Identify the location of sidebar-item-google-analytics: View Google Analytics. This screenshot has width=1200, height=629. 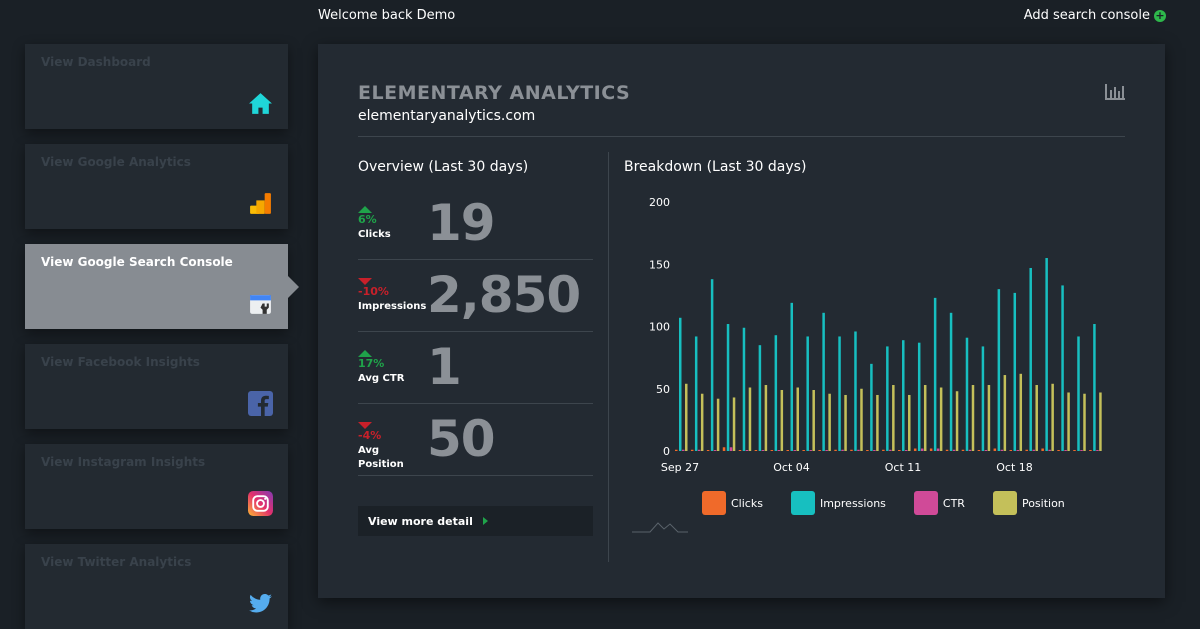
(156, 186).